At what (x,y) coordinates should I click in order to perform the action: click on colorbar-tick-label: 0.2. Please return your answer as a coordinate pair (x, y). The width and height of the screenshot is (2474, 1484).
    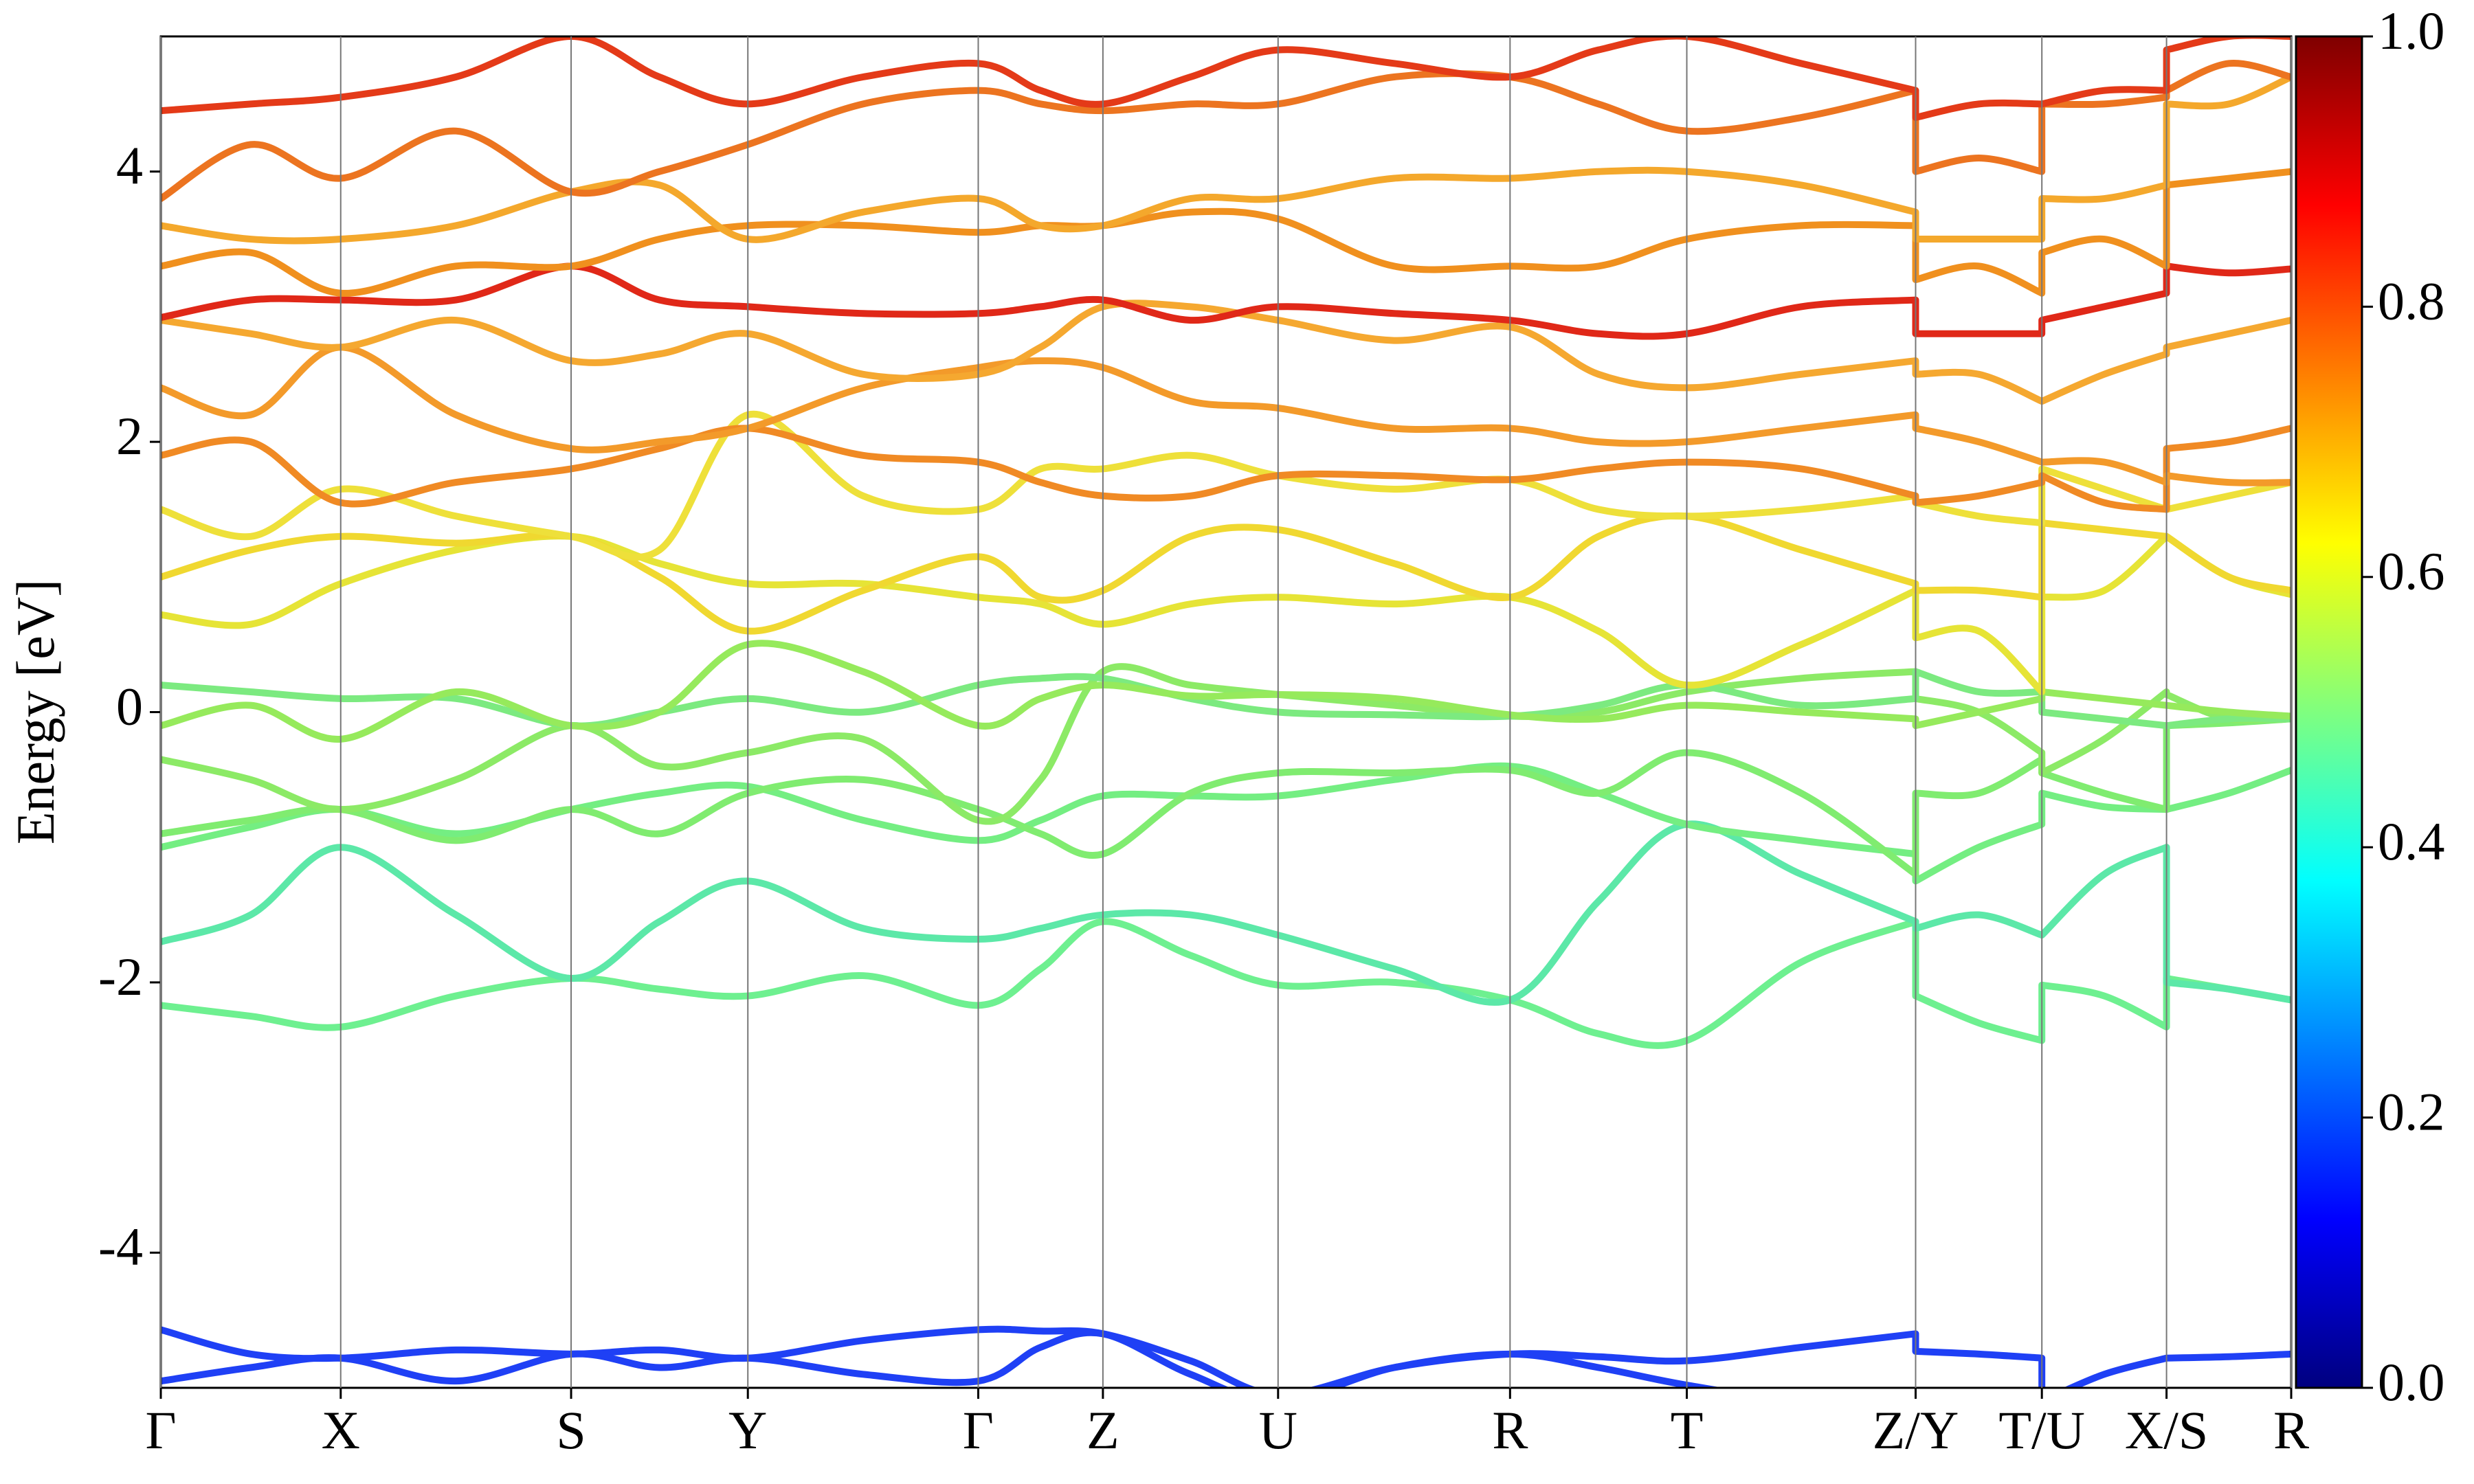
    Looking at the image, I should click on (2411, 1112).